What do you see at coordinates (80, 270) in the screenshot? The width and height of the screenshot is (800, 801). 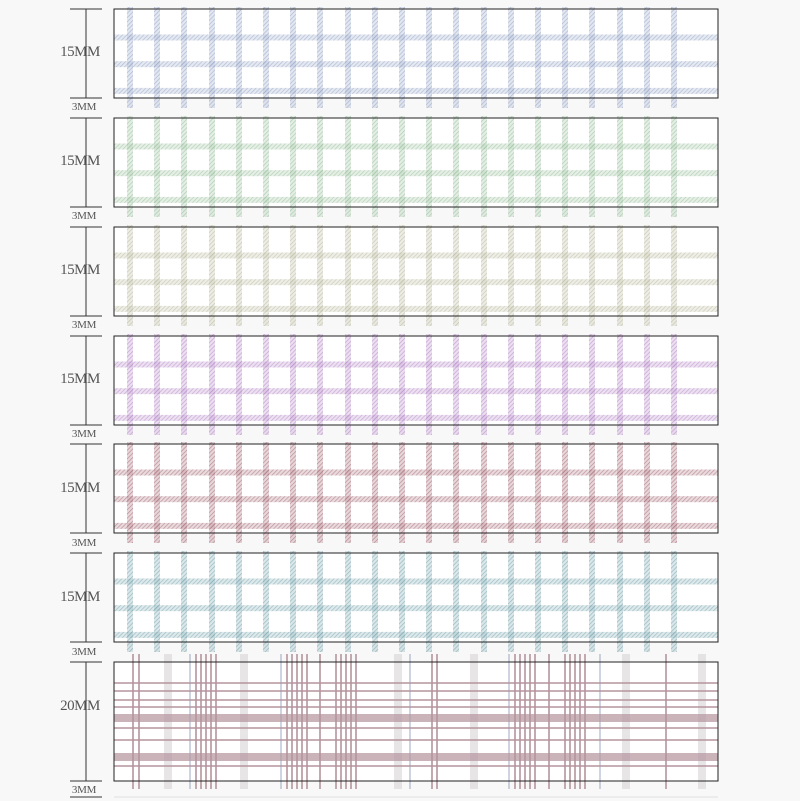 I see `strip-3-height-label: 15MM` at bounding box center [80, 270].